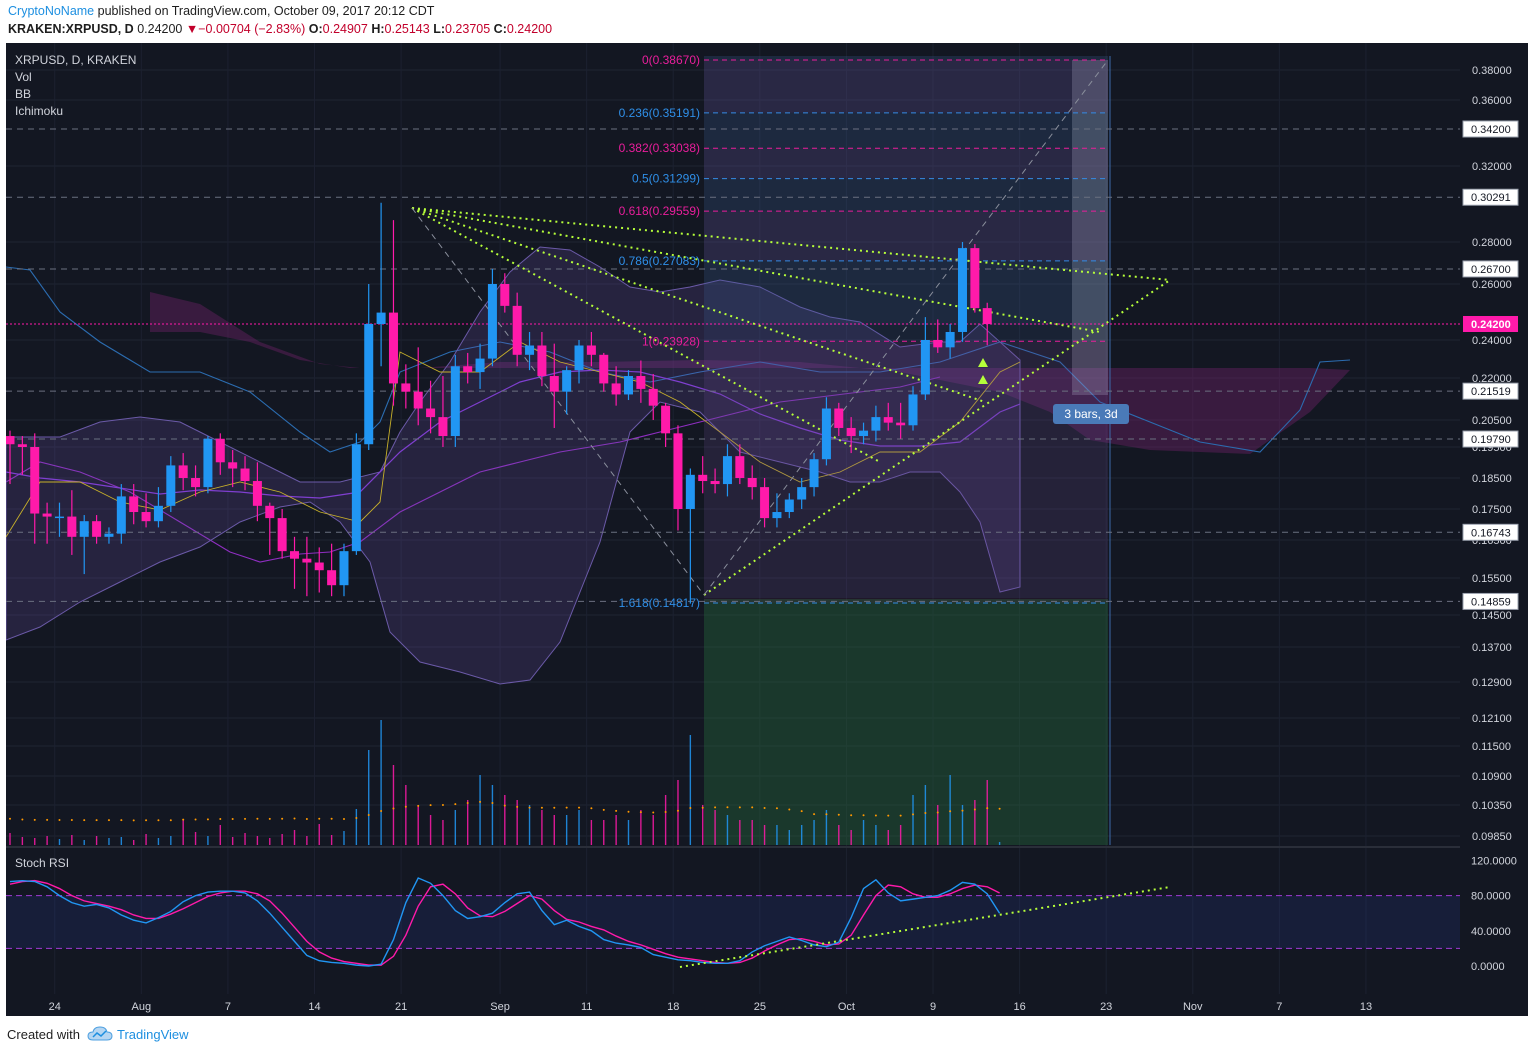  What do you see at coordinates (23, 77) in the screenshot?
I see `legend-volume: Vol` at bounding box center [23, 77].